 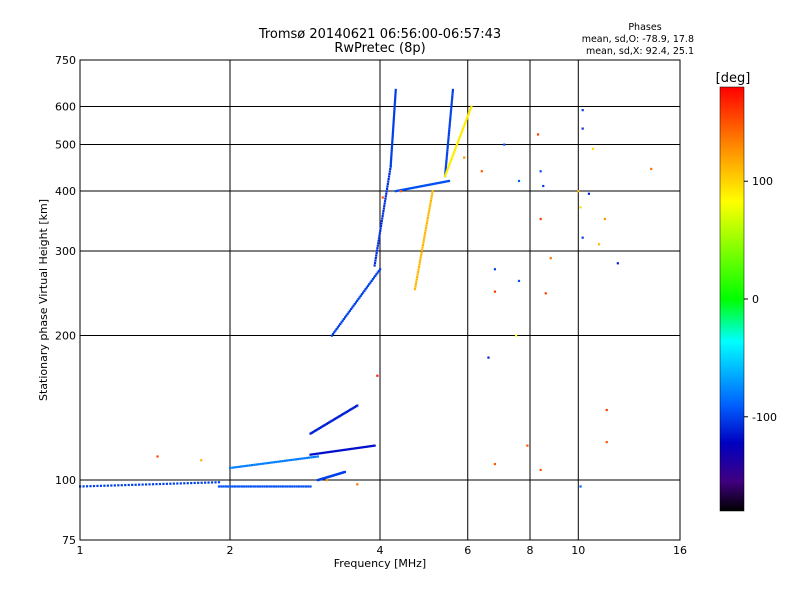 What do you see at coordinates (680, 550) in the screenshot?
I see `x-tick-label: 16` at bounding box center [680, 550].